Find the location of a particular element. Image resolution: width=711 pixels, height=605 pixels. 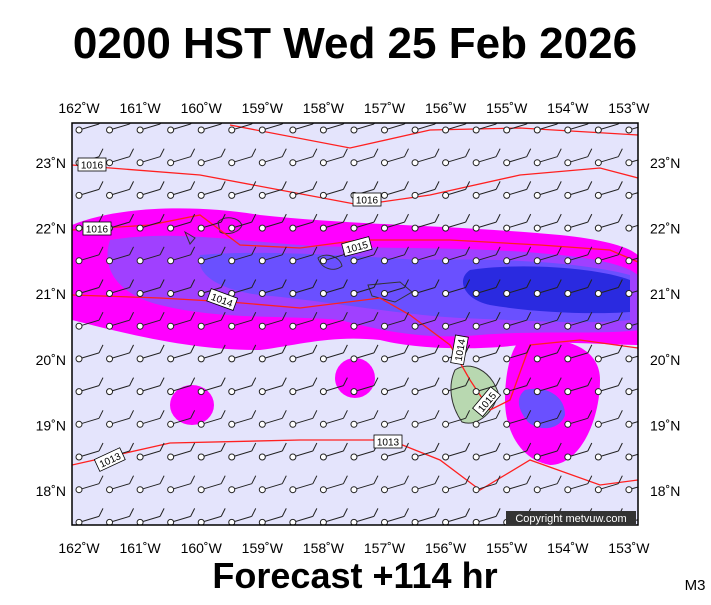

lon-label-bottom: 153˚W is located at coordinates (629, 548).